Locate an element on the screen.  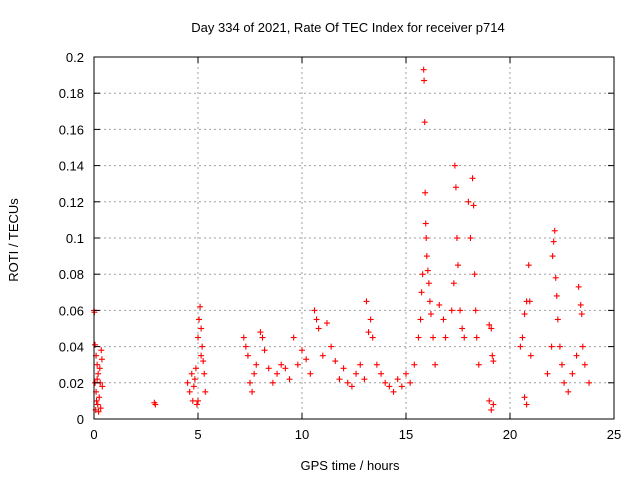
y-tick-label: 0.18 is located at coordinates (71, 93).